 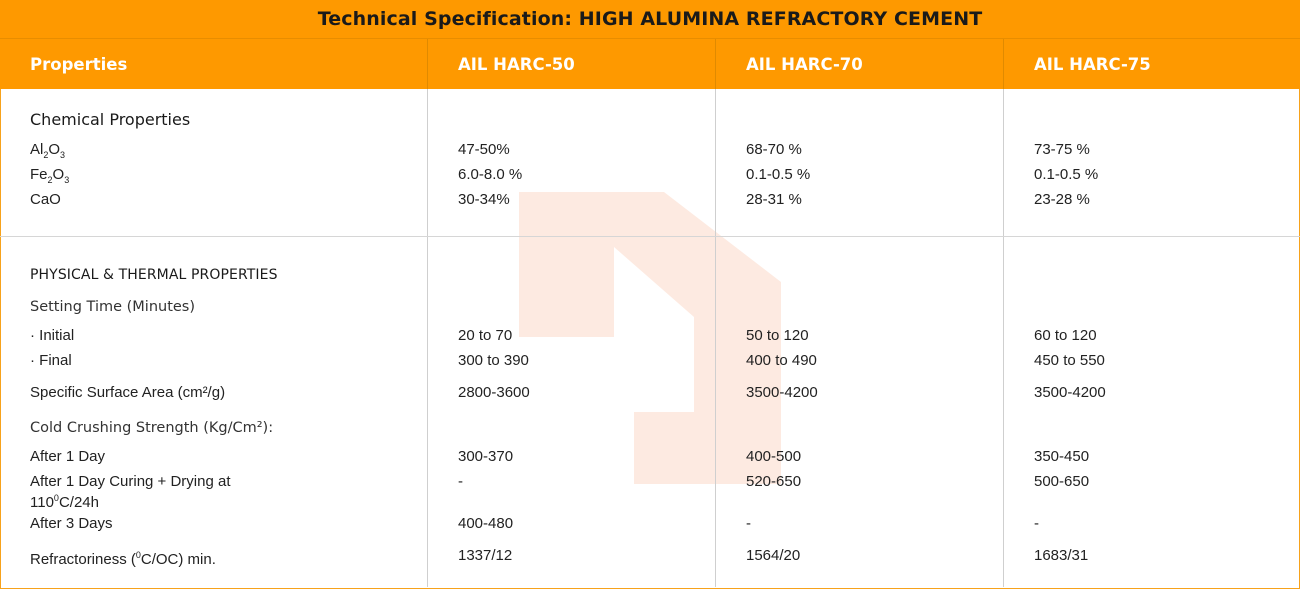 I want to click on table-cell: 23-28 %, so click(x=1062, y=199).